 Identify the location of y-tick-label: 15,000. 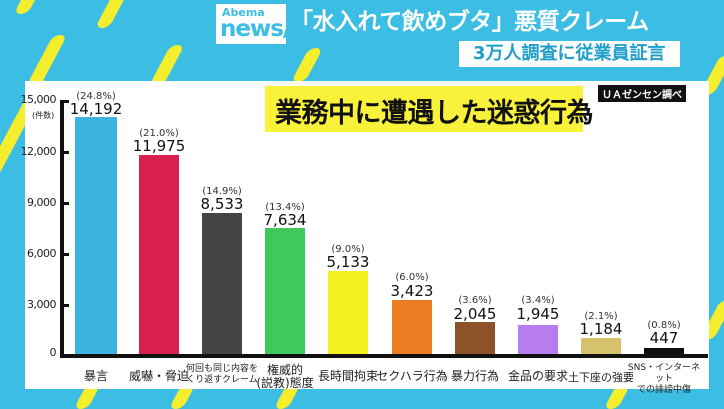
(38, 99).